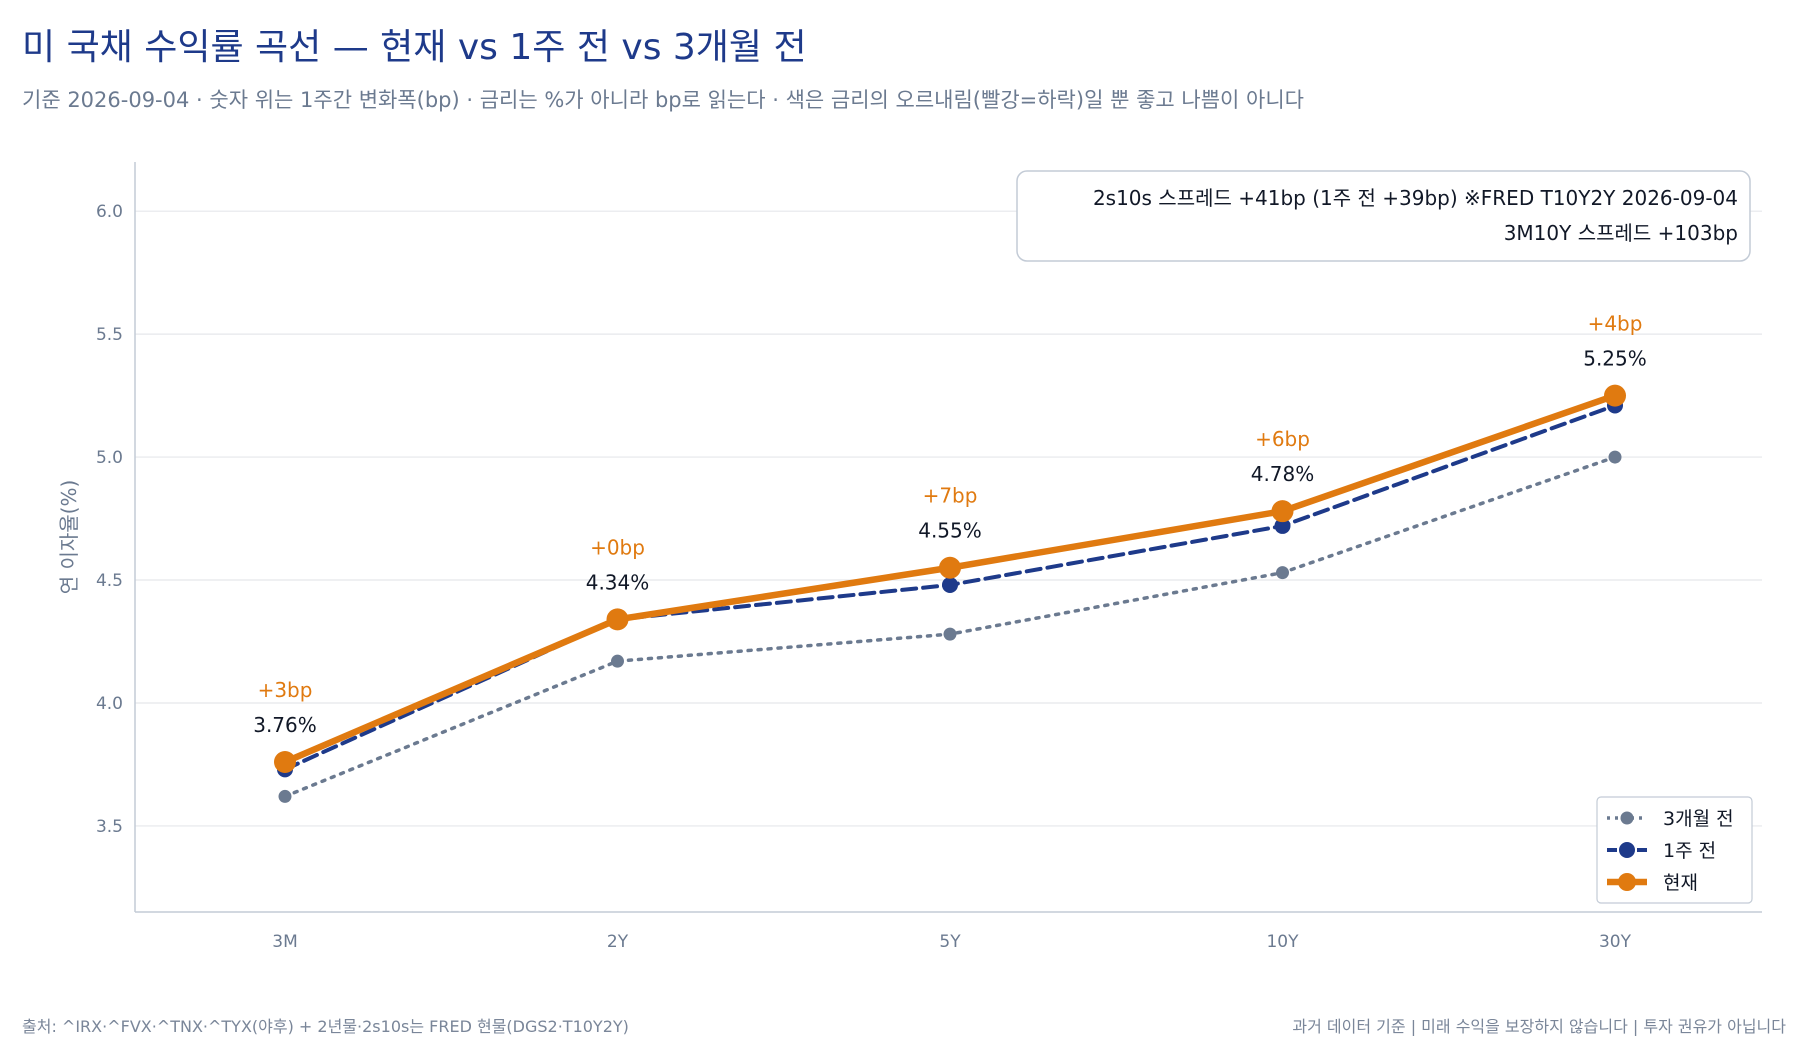 This screenshot has width=1800, height=1050. I want to click on value-label: 4.78%, so click(1283, 474).